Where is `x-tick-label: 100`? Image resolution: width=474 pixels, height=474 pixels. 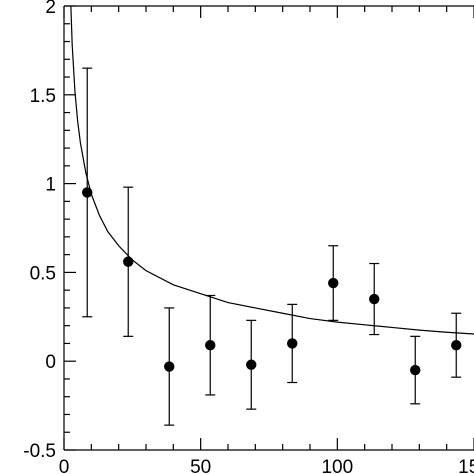
x-tick-label: 100 is located at coordinates (337, 465).